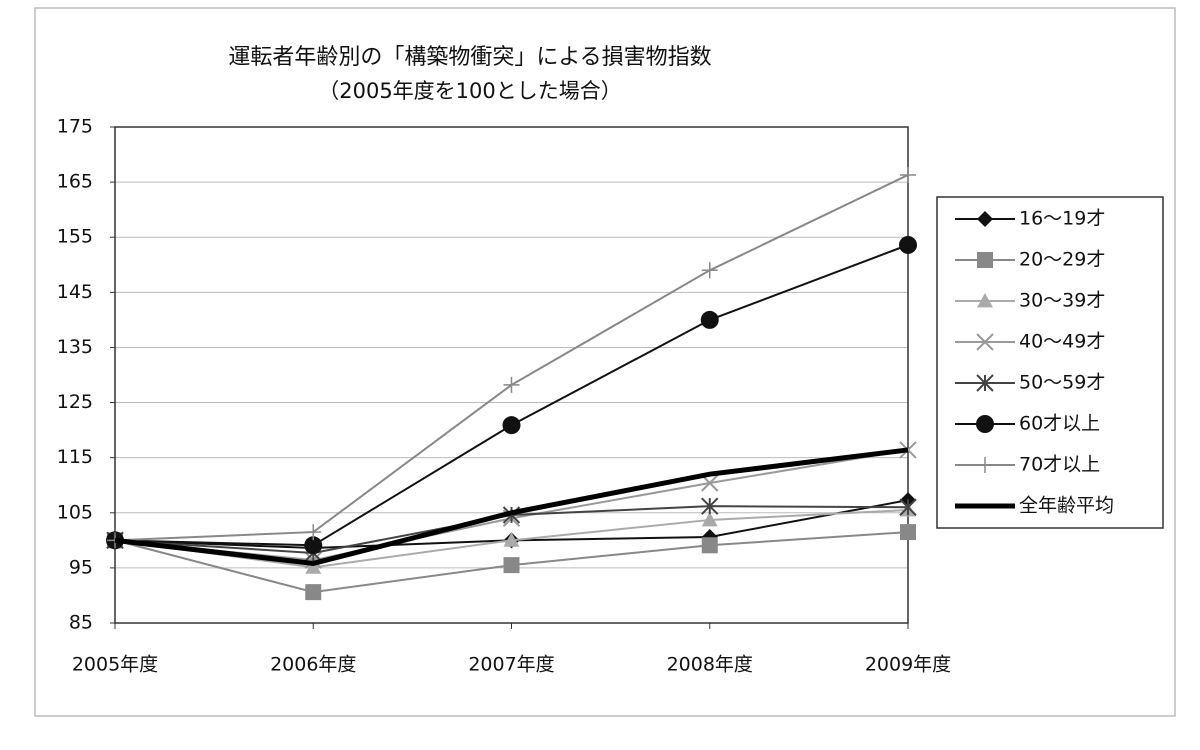 This screenshot has height=750, width=1200. I want to click on legend-label: 70才以上, so click(1059, 465).